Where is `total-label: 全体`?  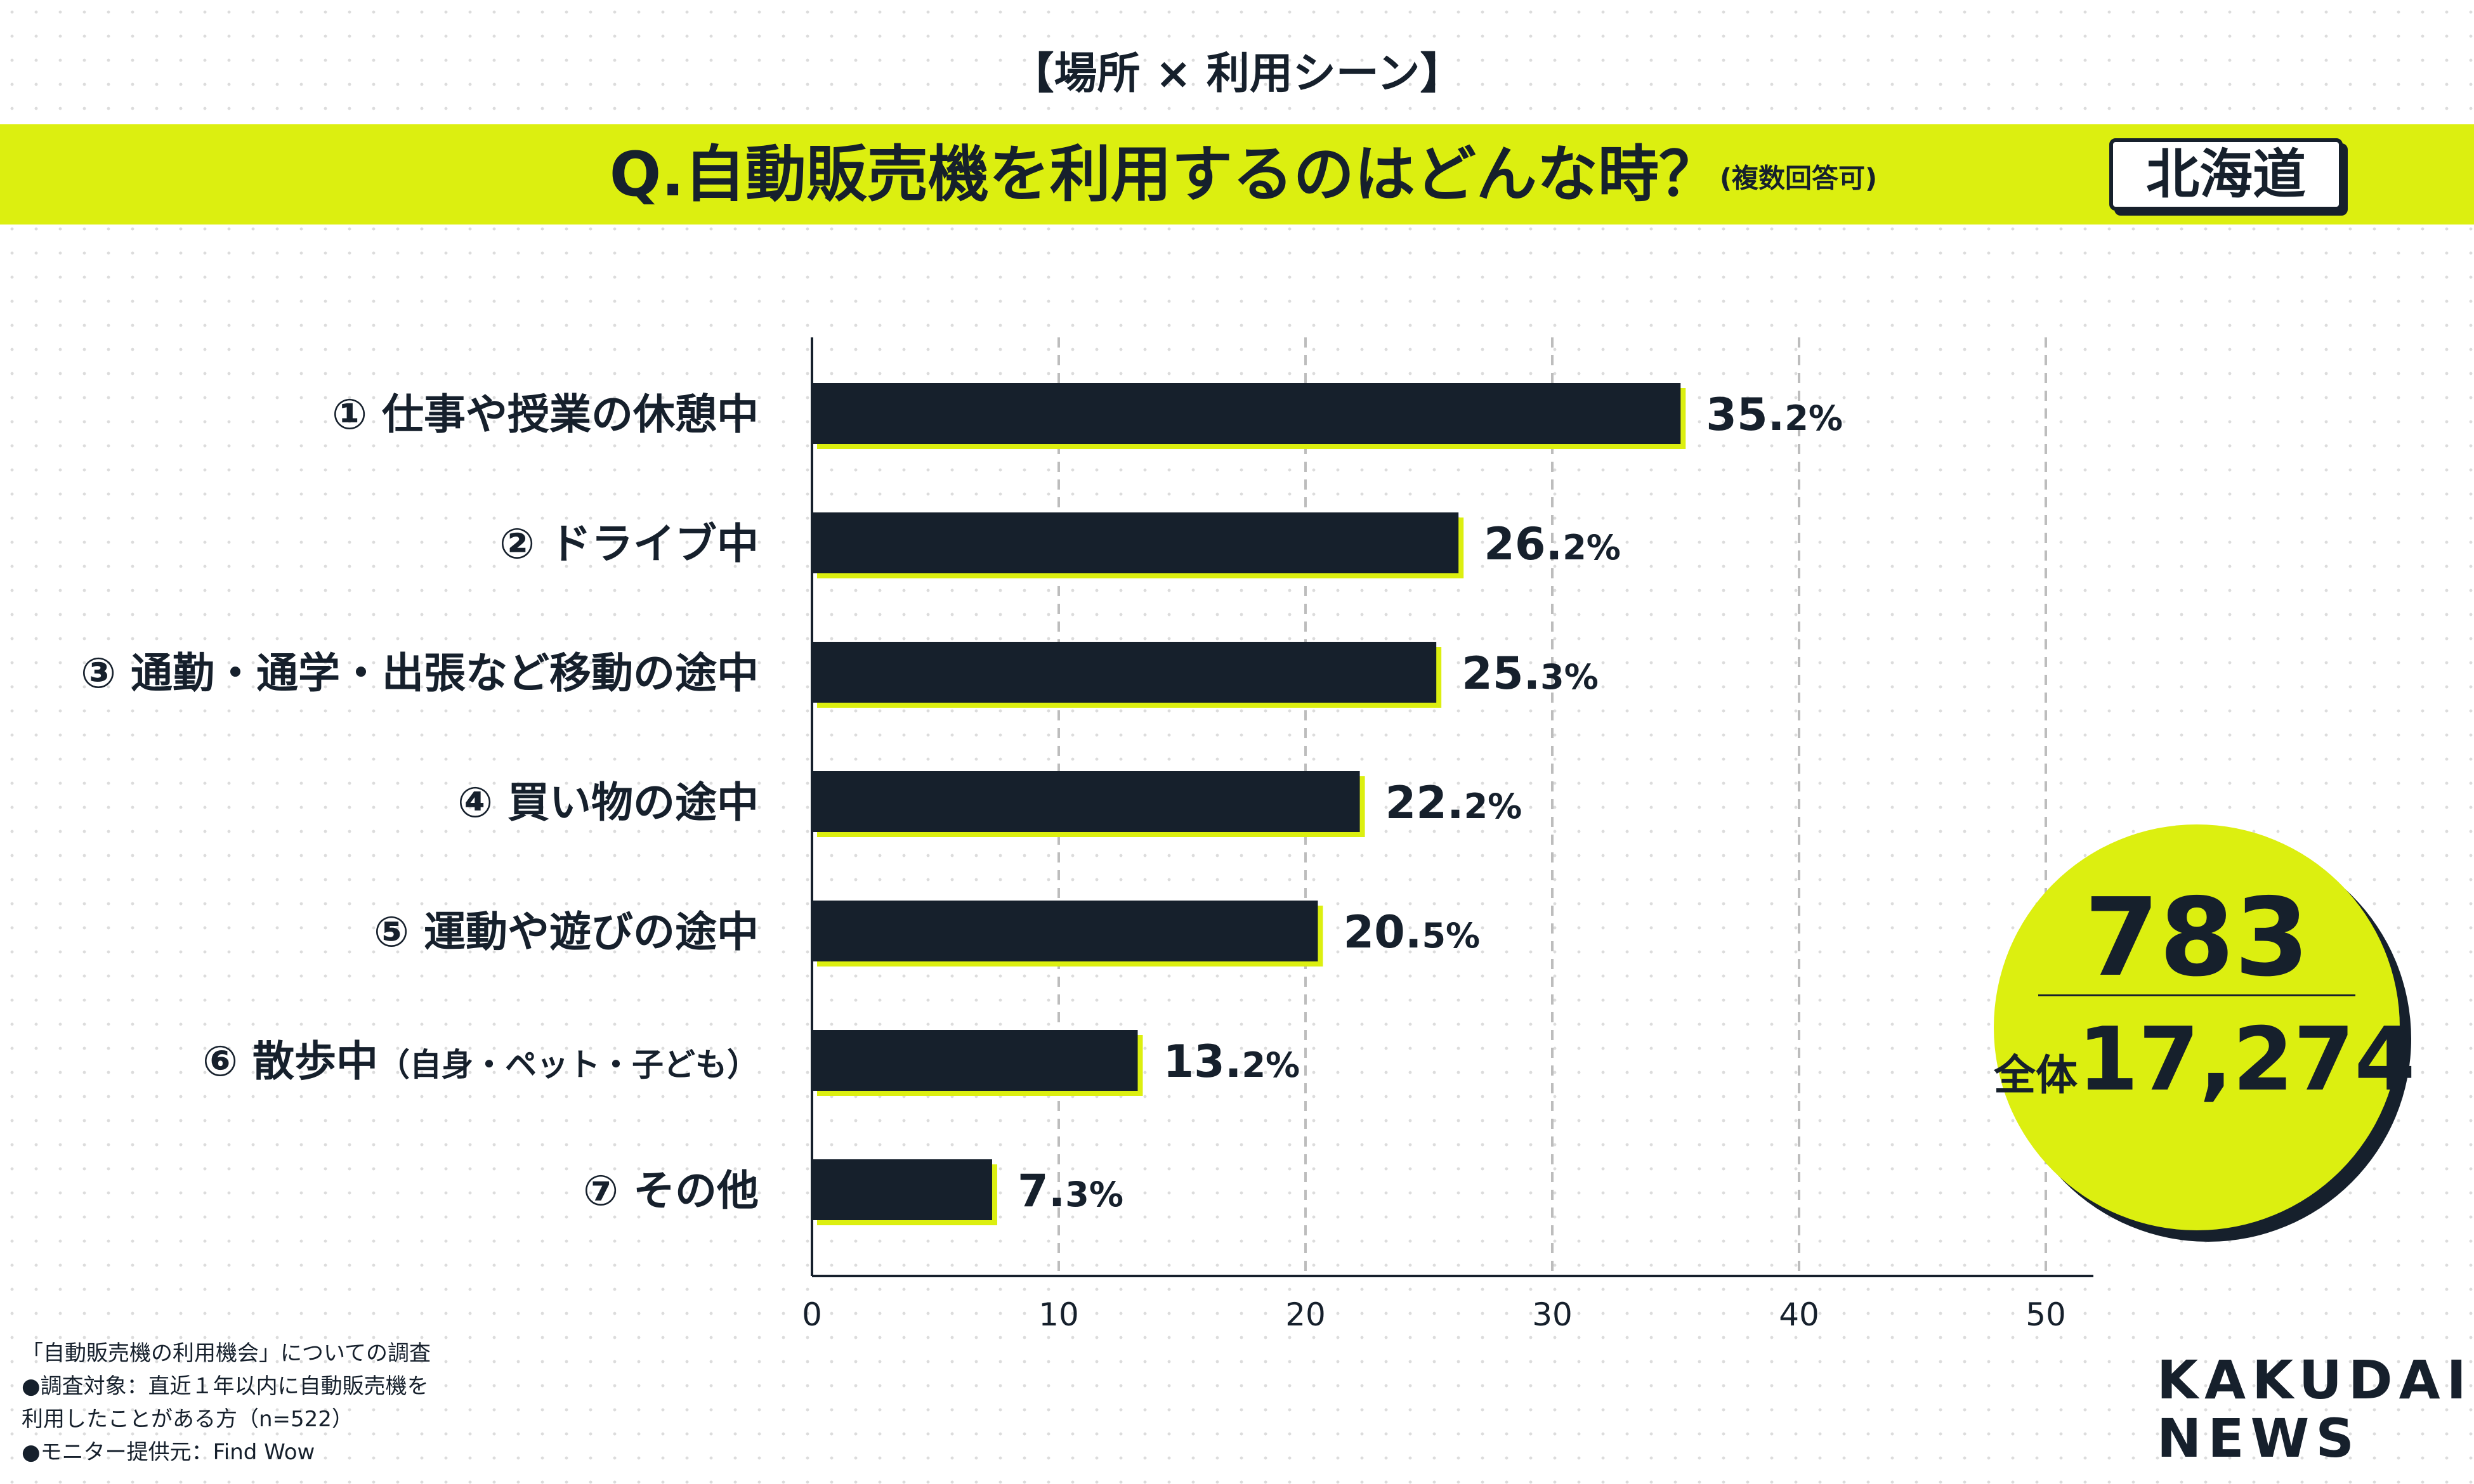 total-label: 全体 is located at coordinates (2036, 1075).